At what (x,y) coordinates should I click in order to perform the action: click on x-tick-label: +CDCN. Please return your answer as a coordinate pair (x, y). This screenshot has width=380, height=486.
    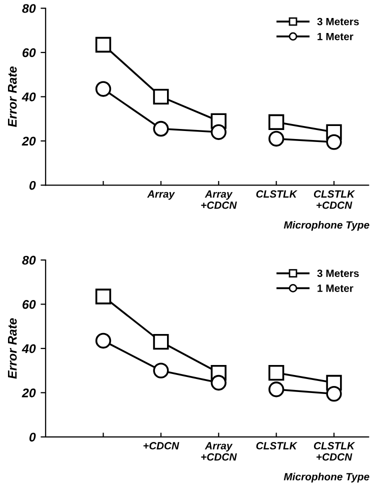
    Looking at the image, I should click on (162, 446).